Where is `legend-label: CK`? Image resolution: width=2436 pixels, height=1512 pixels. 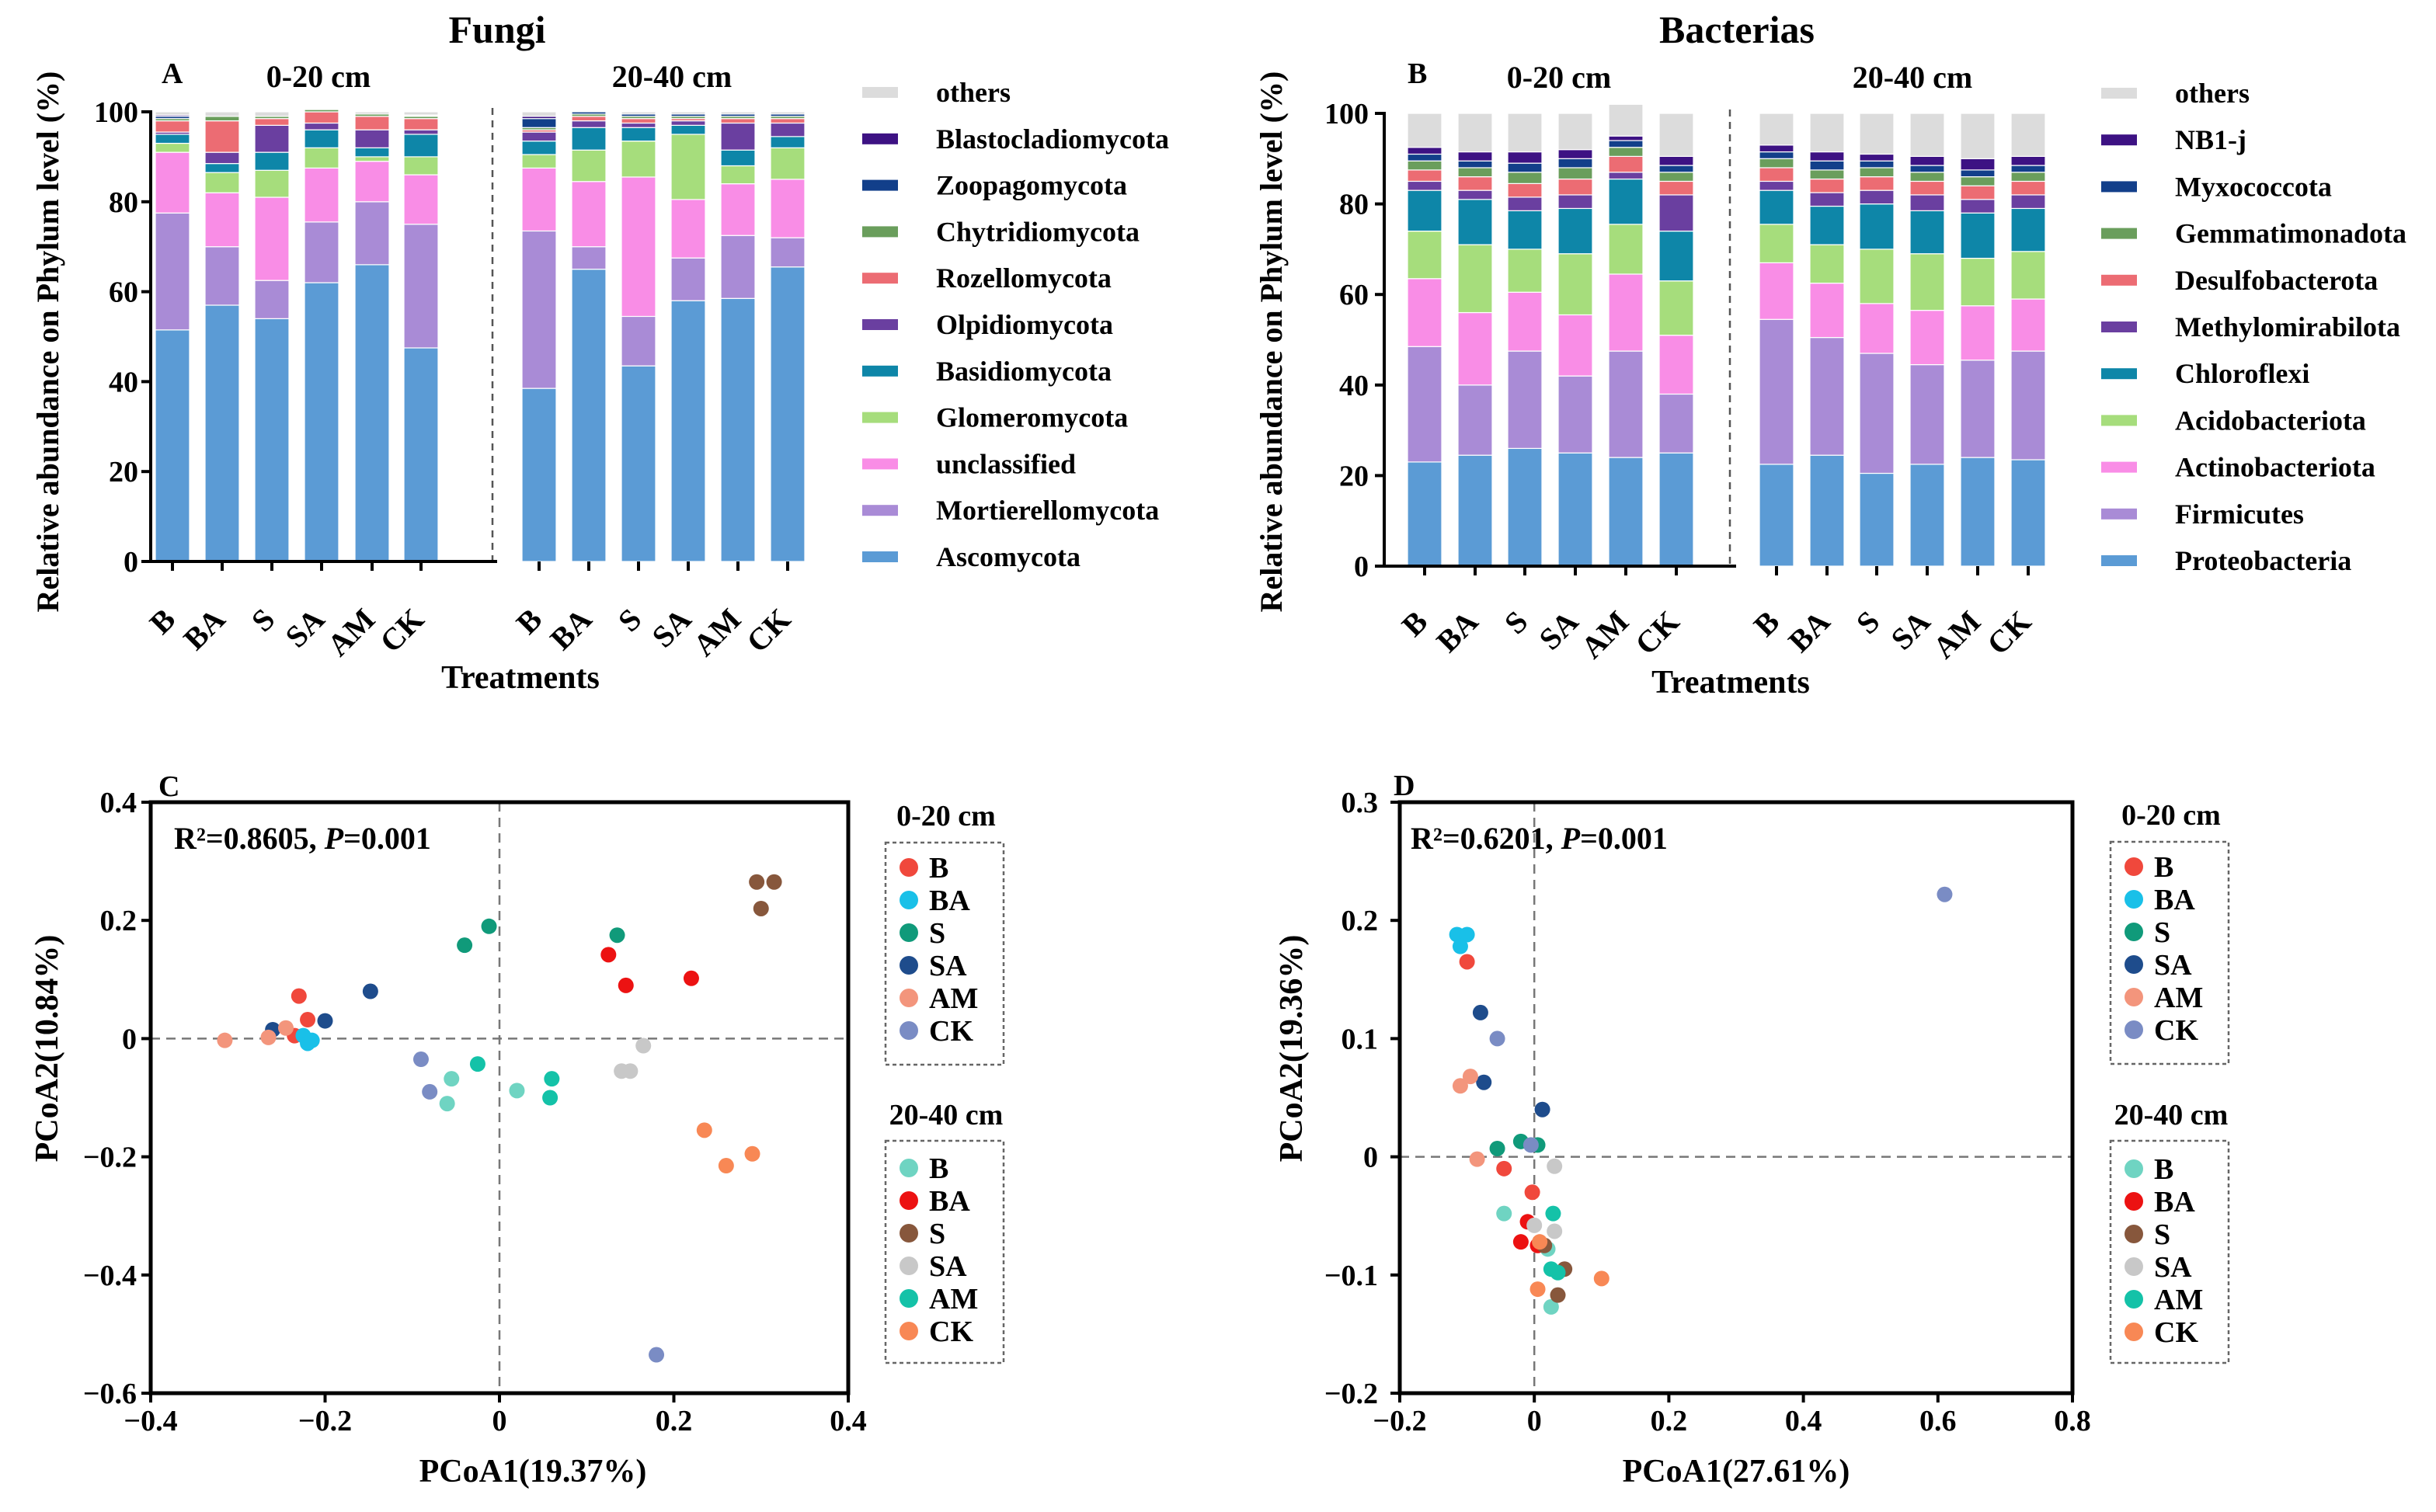
legend-label: CK is located at coordinates (951, 1332).